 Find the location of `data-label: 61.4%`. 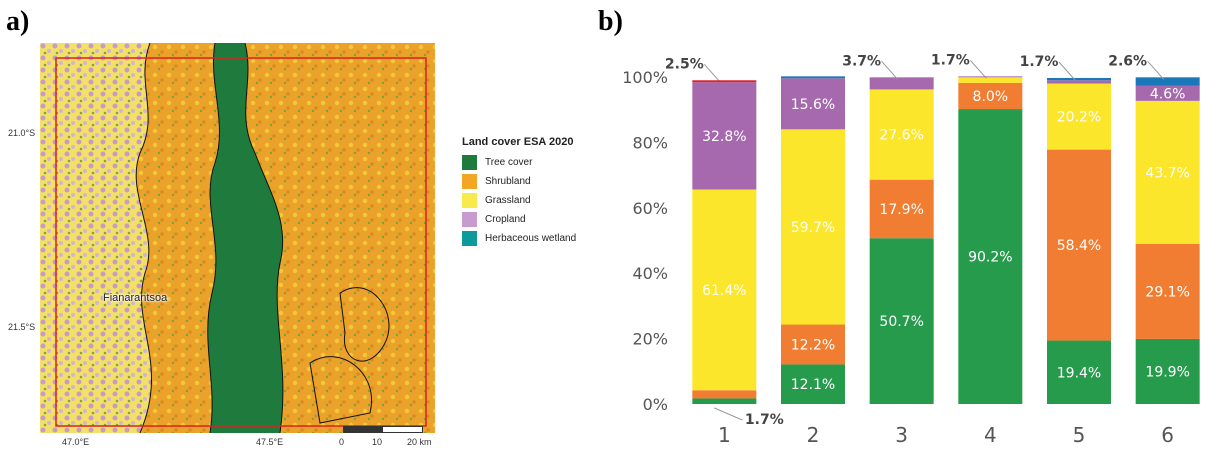

data-label: 61.4% is located at coordinates (724, 291).